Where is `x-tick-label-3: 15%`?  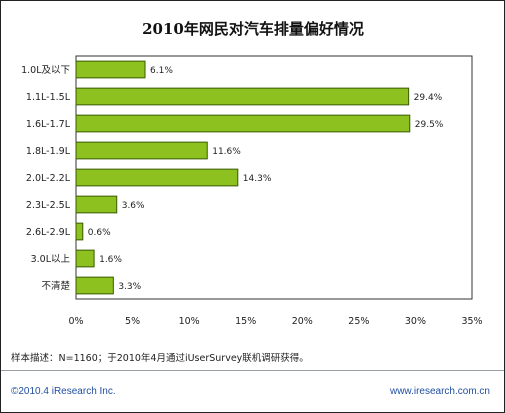 x-tick-label-3: 15% is located at coordinates (245, 321).